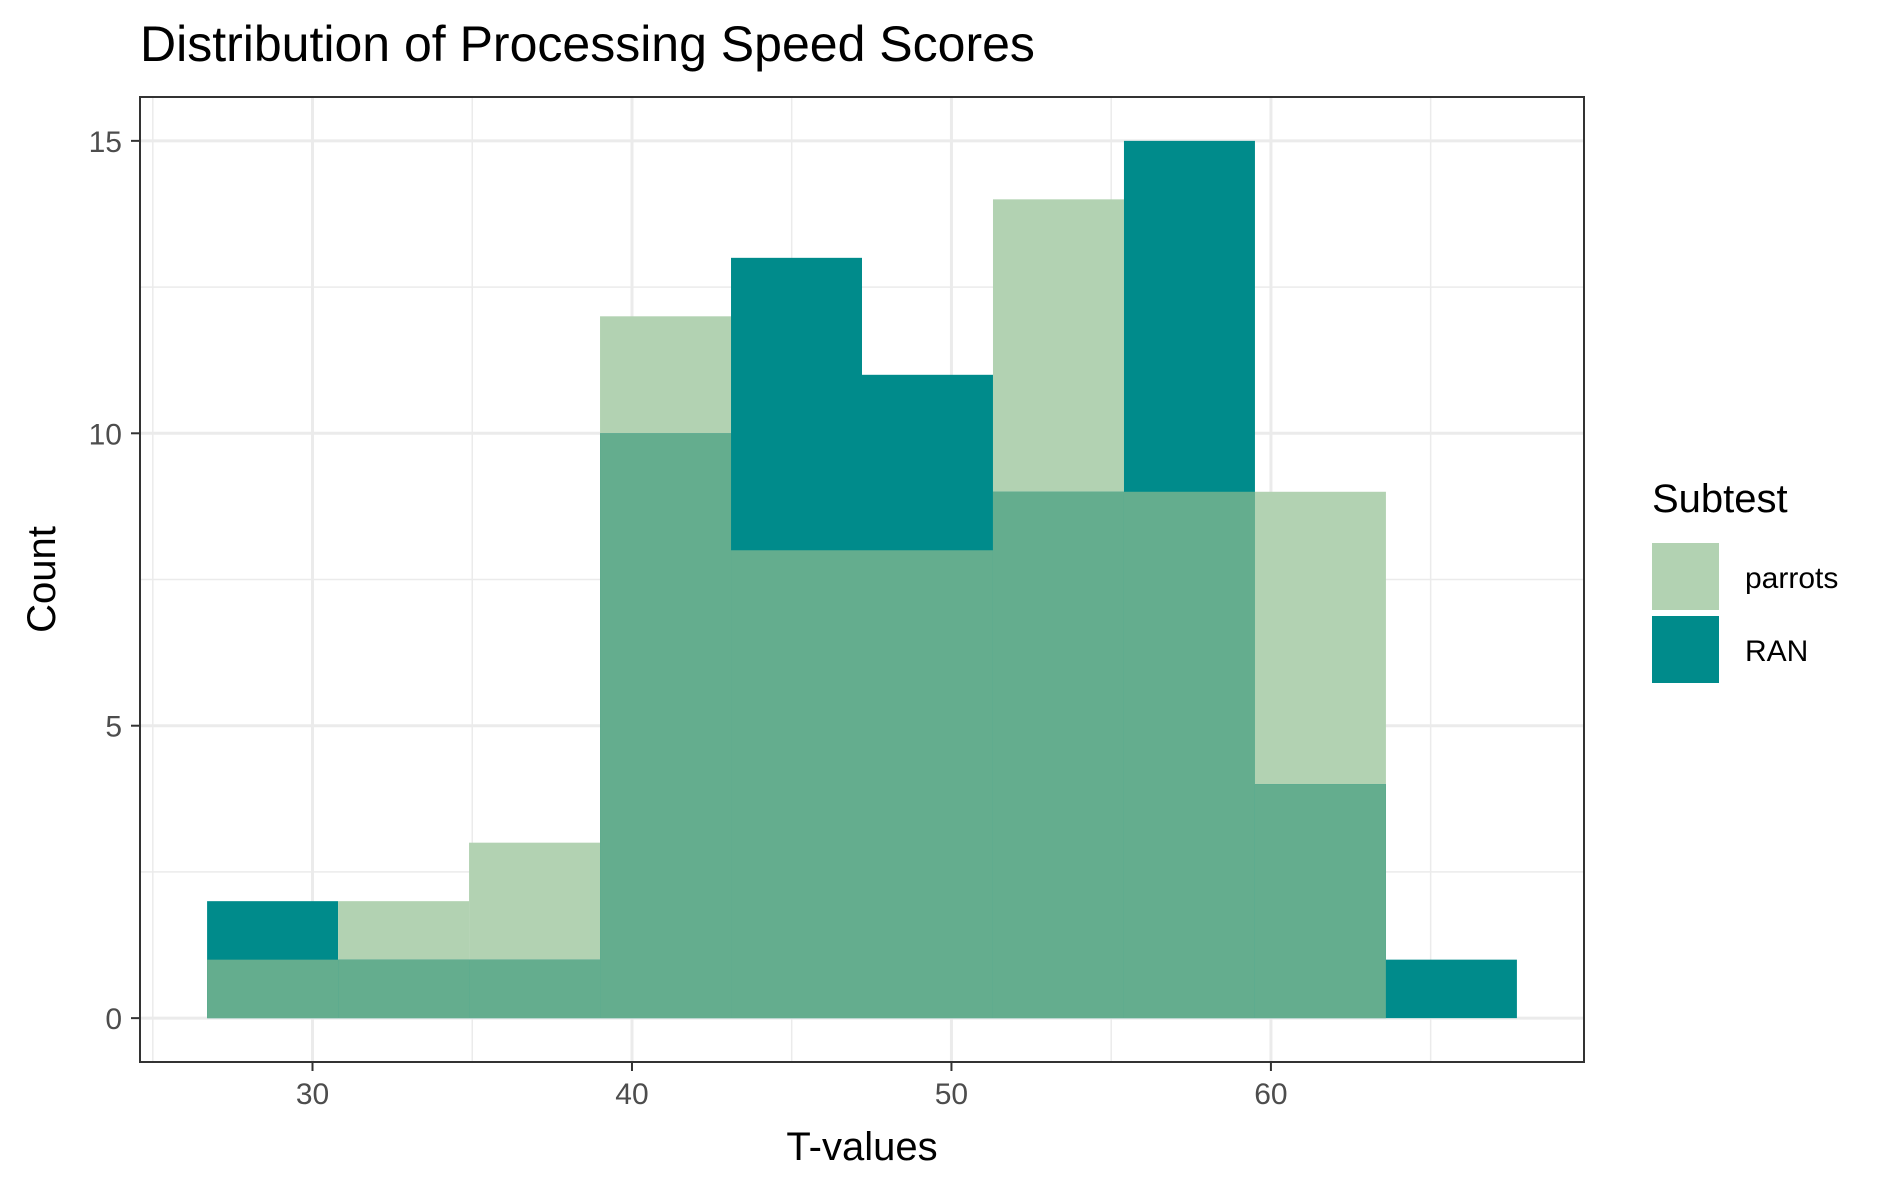  I want to click on legend-key-parrots, so click(1685, 576).